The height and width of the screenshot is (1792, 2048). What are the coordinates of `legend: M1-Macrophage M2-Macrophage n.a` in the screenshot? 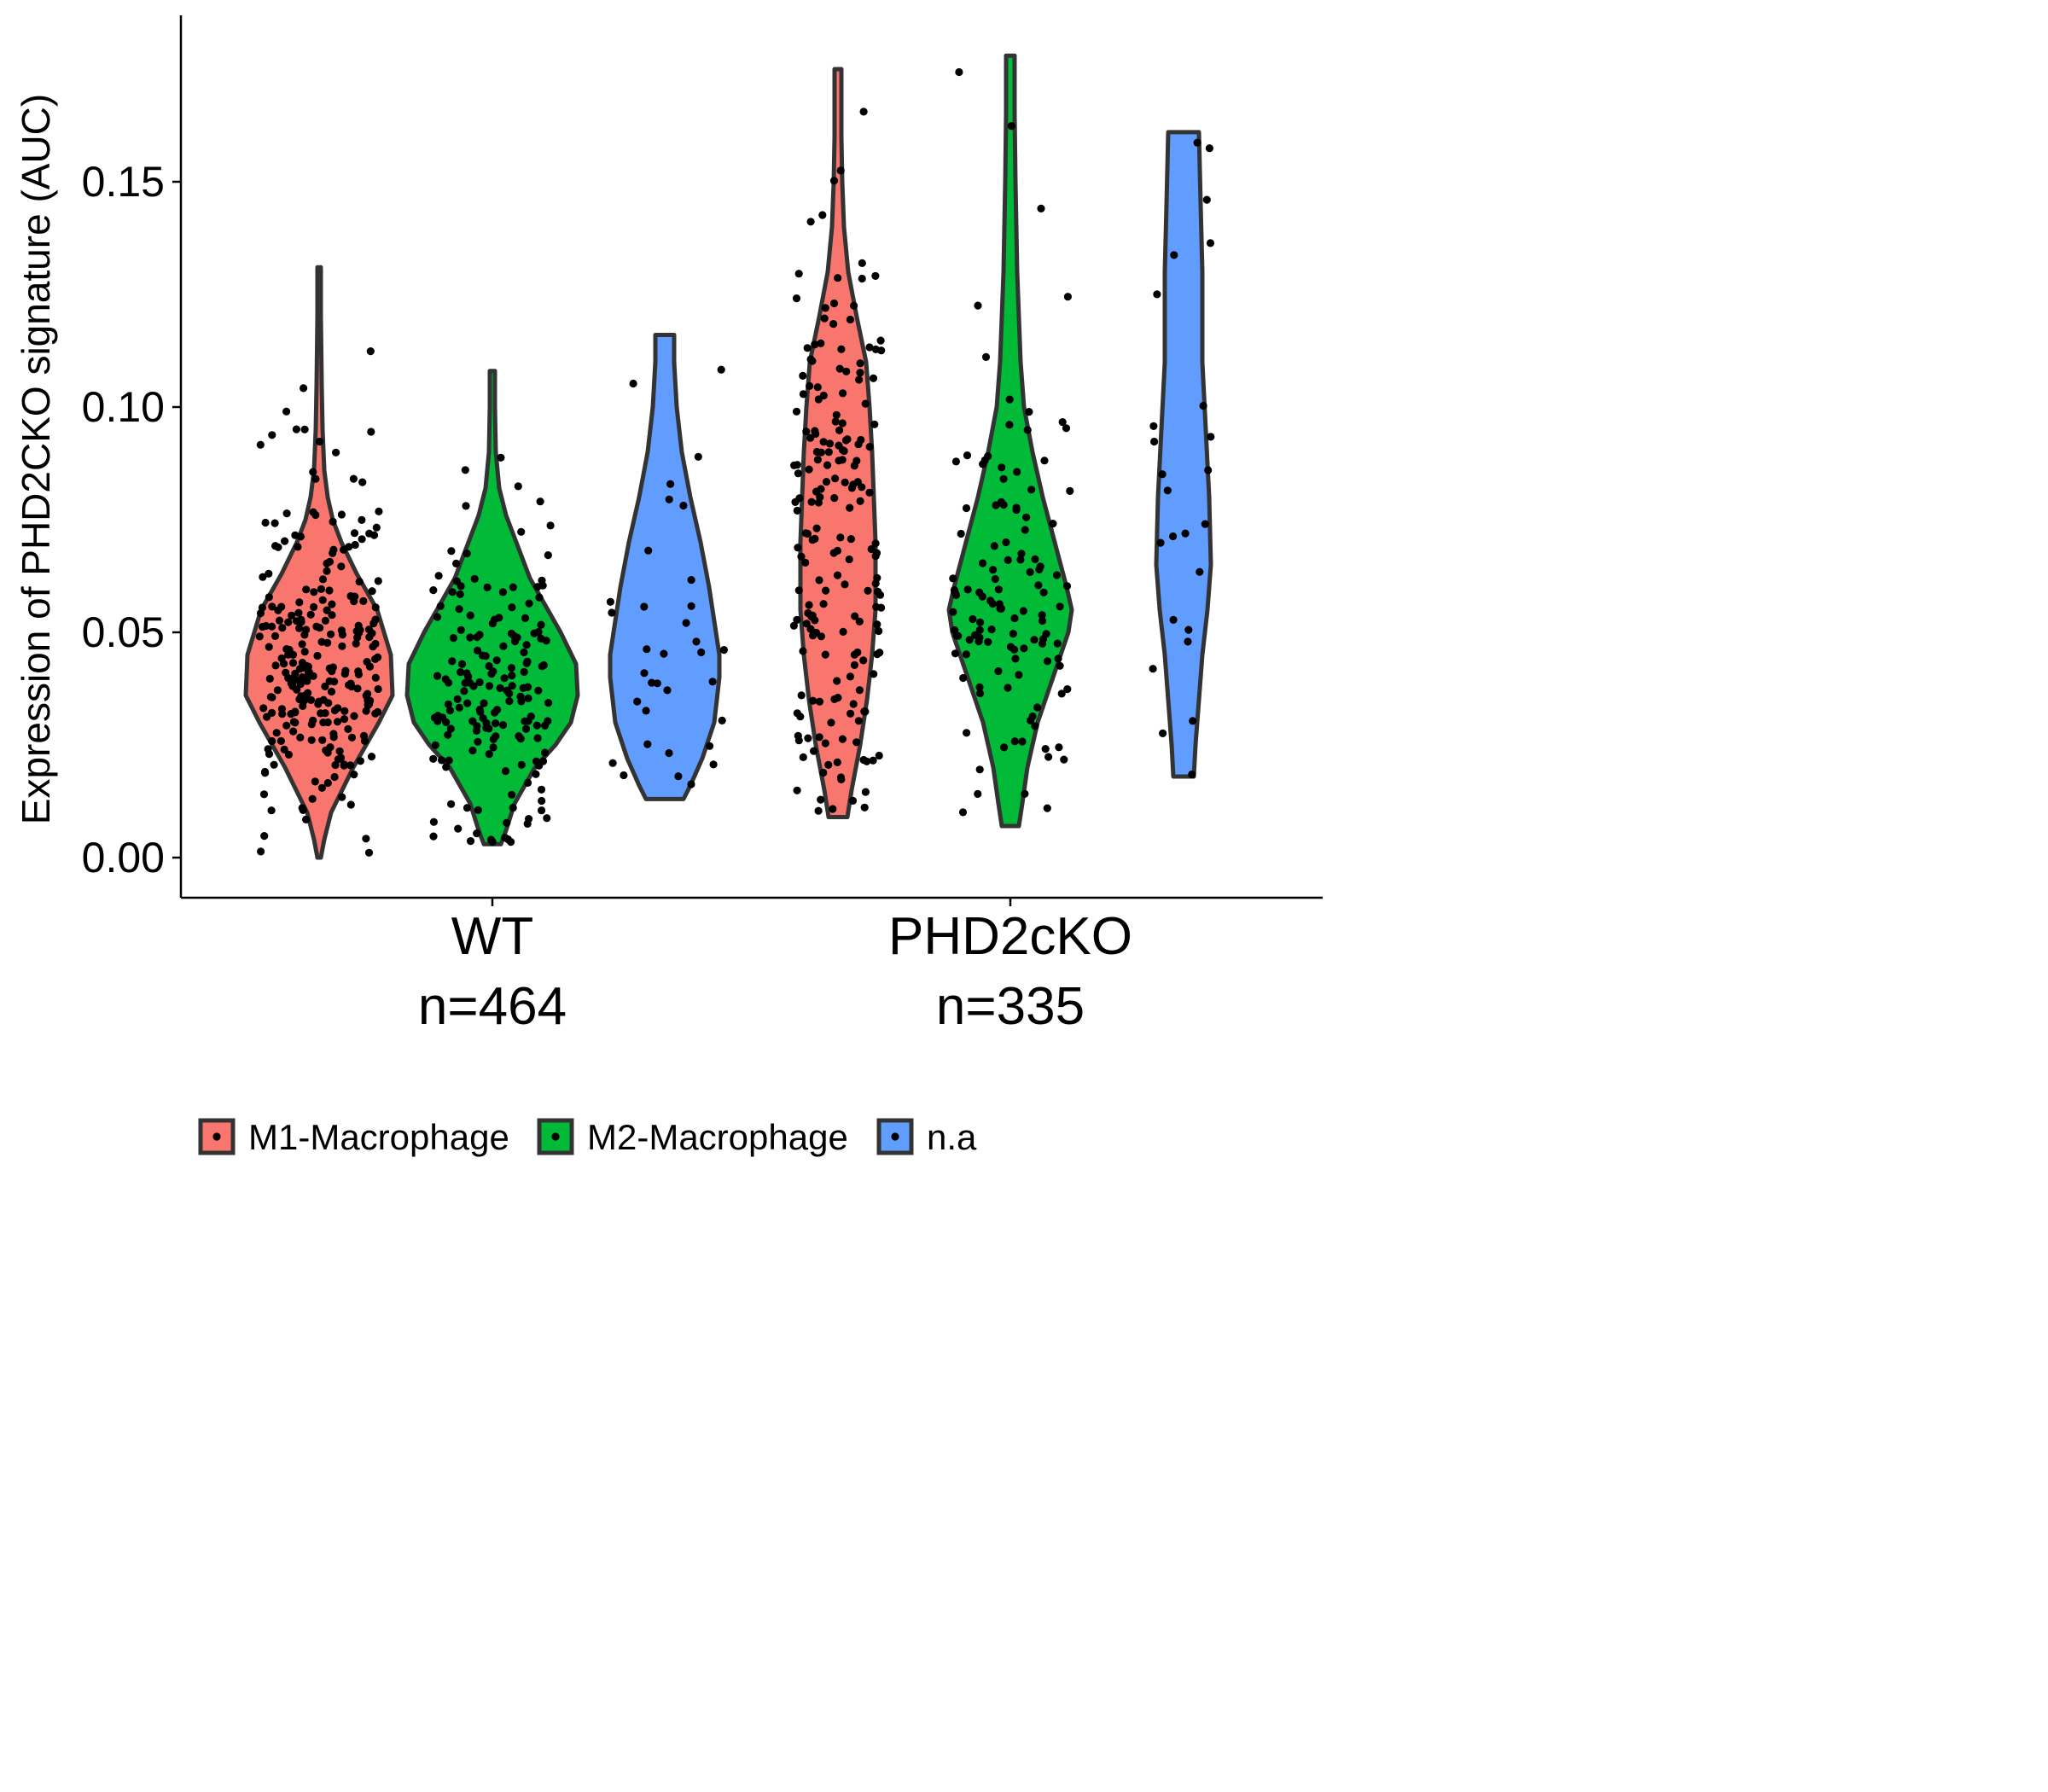 It's located at (587, 1137).